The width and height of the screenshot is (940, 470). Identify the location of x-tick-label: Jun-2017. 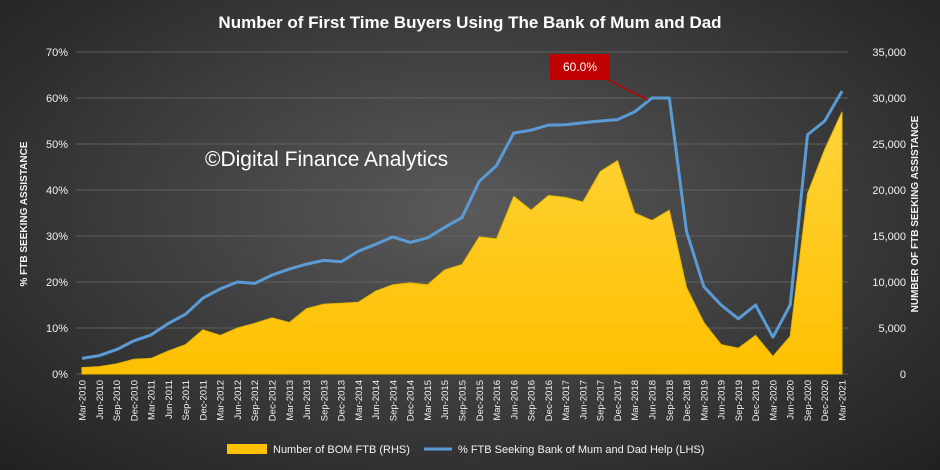
(583, 400).